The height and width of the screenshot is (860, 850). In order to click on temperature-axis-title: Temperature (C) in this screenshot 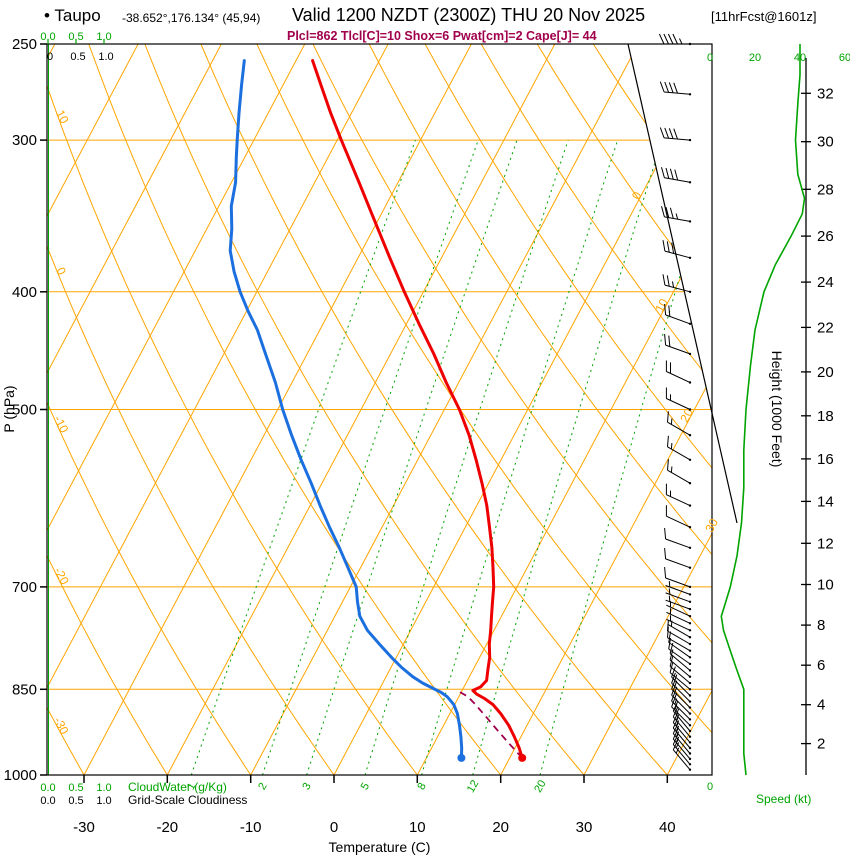, I will do `click(380, 847)`.